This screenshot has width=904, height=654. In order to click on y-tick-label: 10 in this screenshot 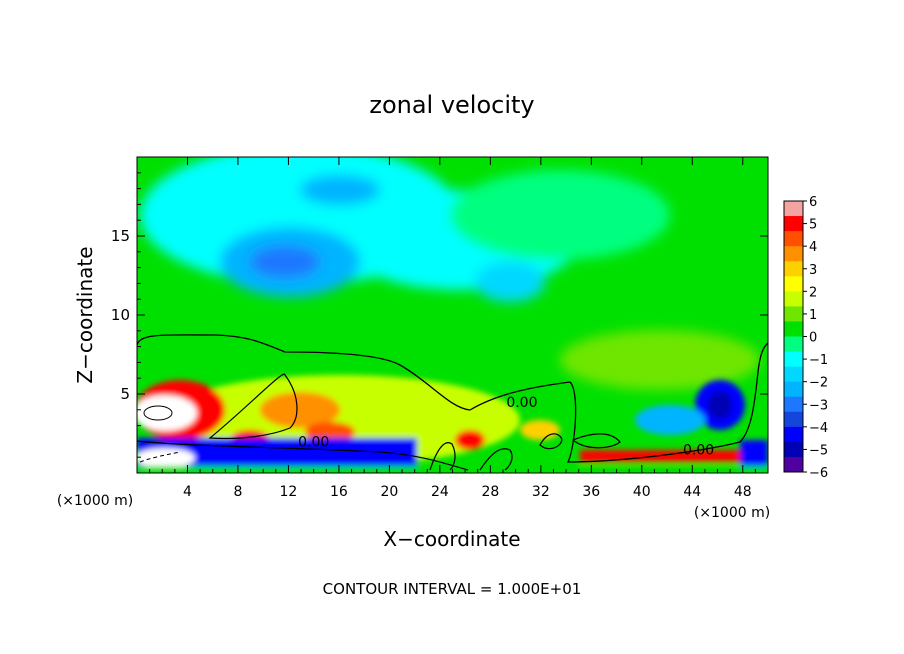, I will do `click(120, 315)`.